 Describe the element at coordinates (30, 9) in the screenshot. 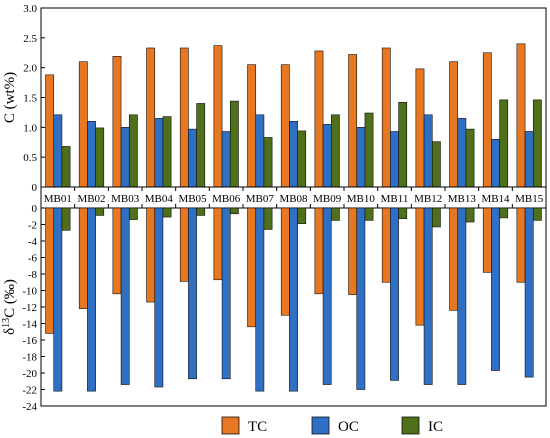

I see `top-ytick-label: 3.0` at that location.